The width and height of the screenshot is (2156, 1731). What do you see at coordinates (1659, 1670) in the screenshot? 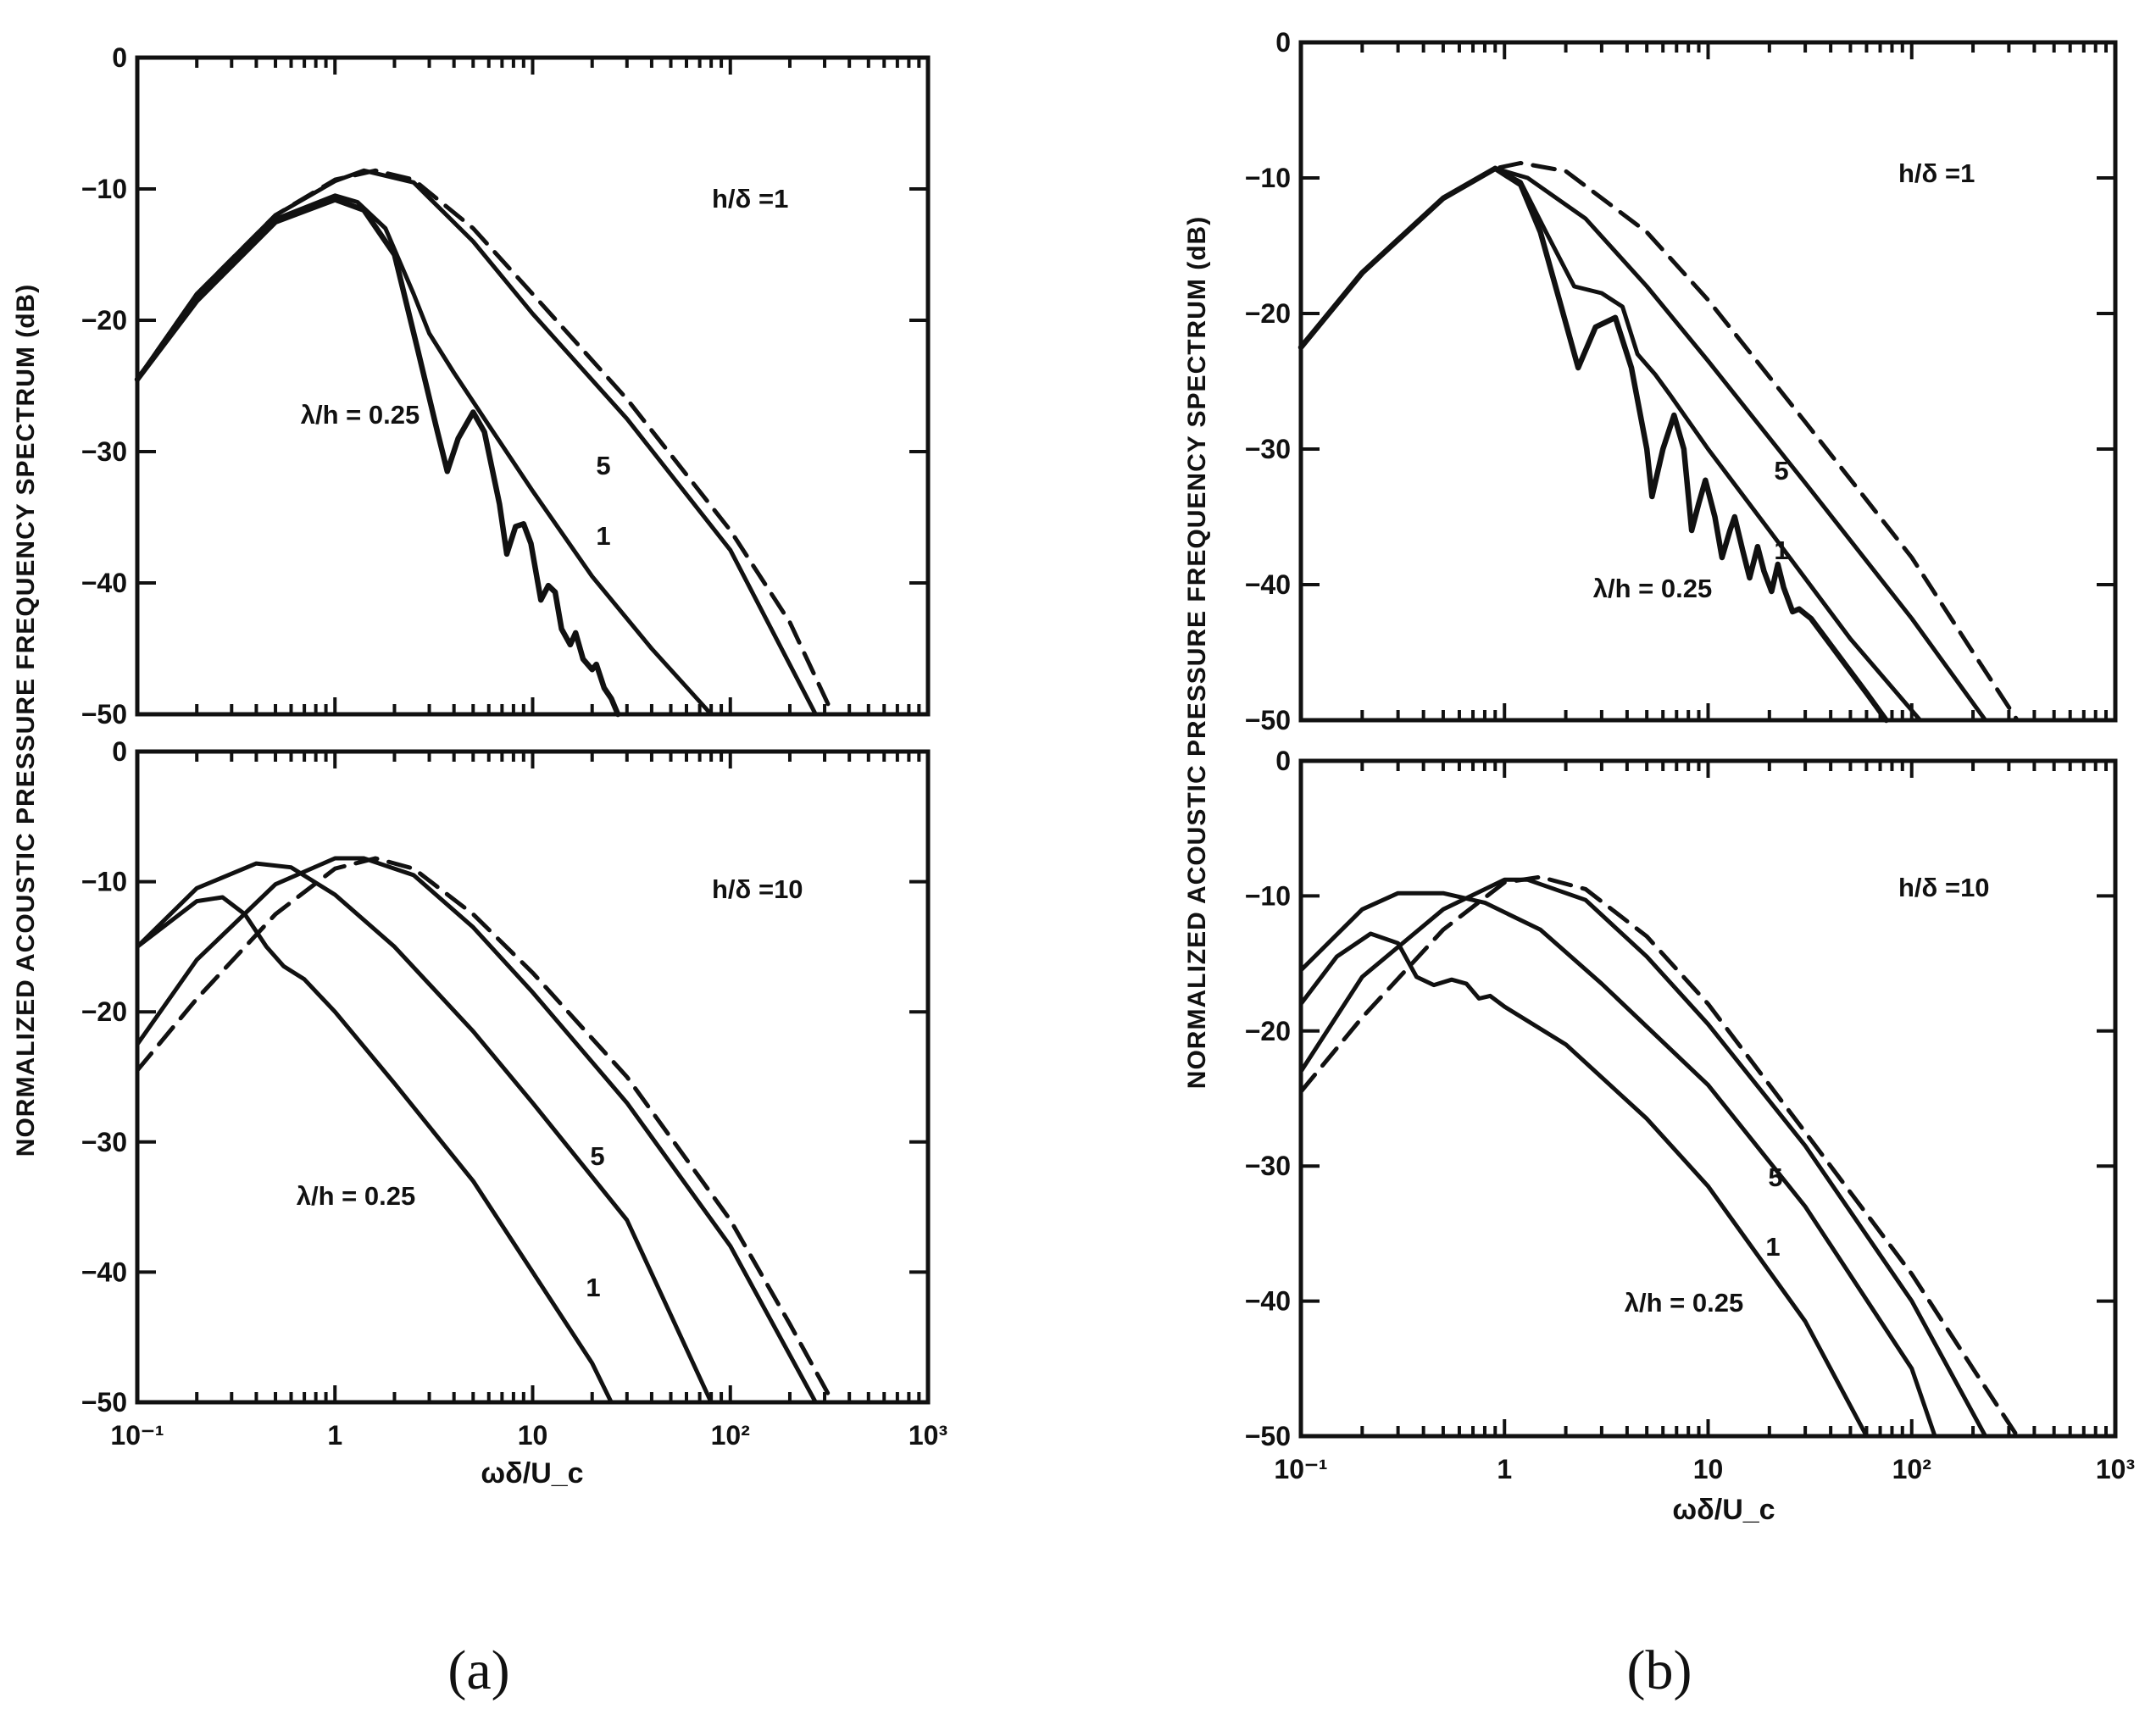
I see `caption-b: (b)` at bounding box center [1659, 1670].